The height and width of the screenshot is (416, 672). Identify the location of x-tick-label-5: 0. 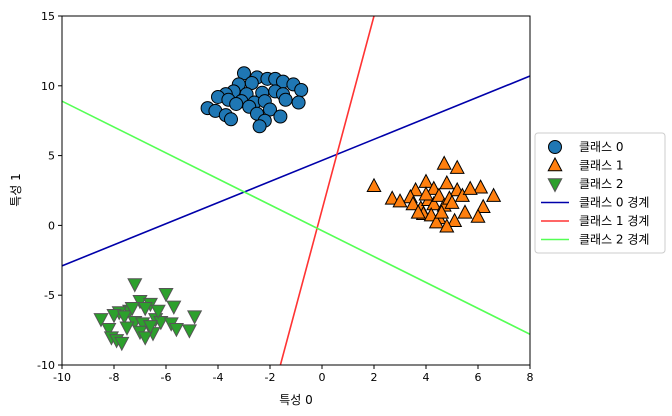
(322, 377).